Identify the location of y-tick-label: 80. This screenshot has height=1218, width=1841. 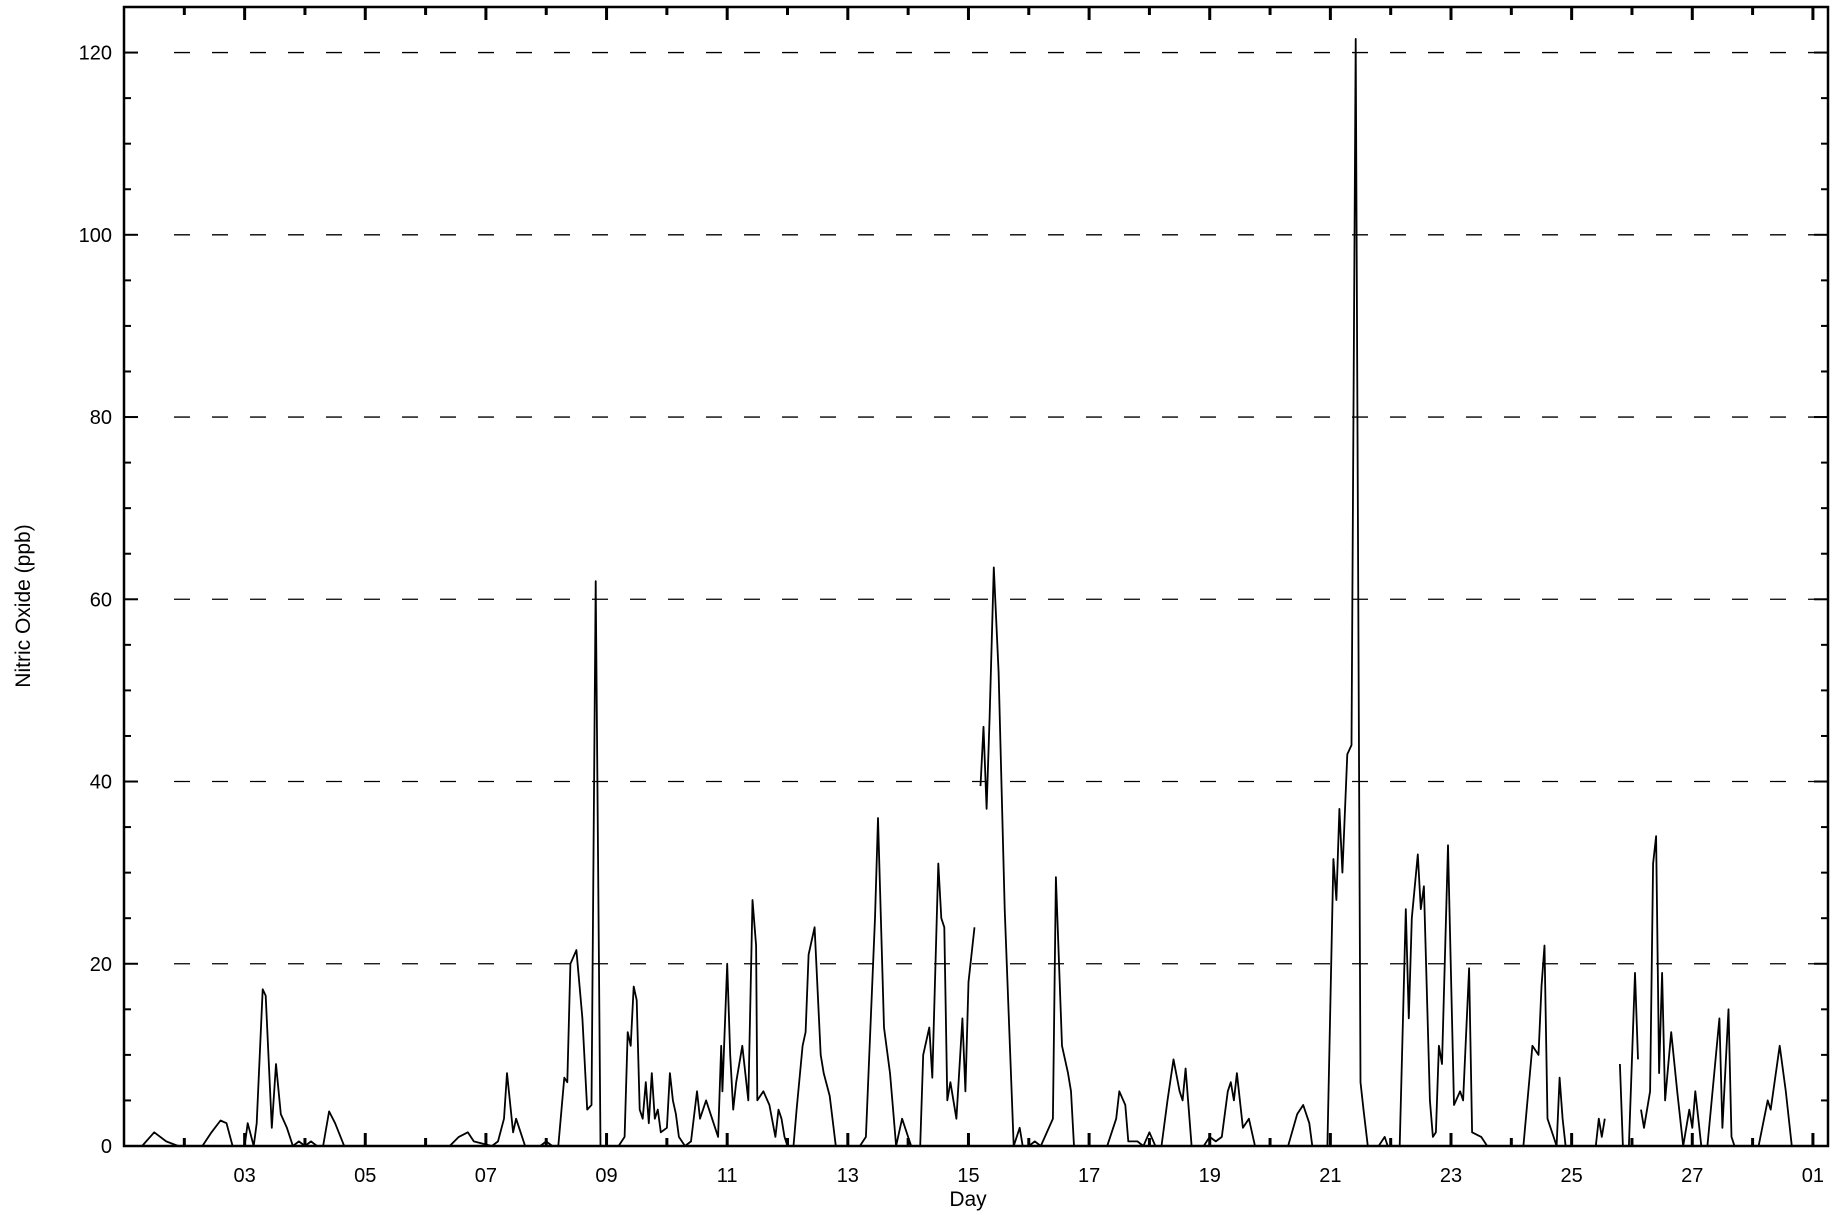
(101, 418).